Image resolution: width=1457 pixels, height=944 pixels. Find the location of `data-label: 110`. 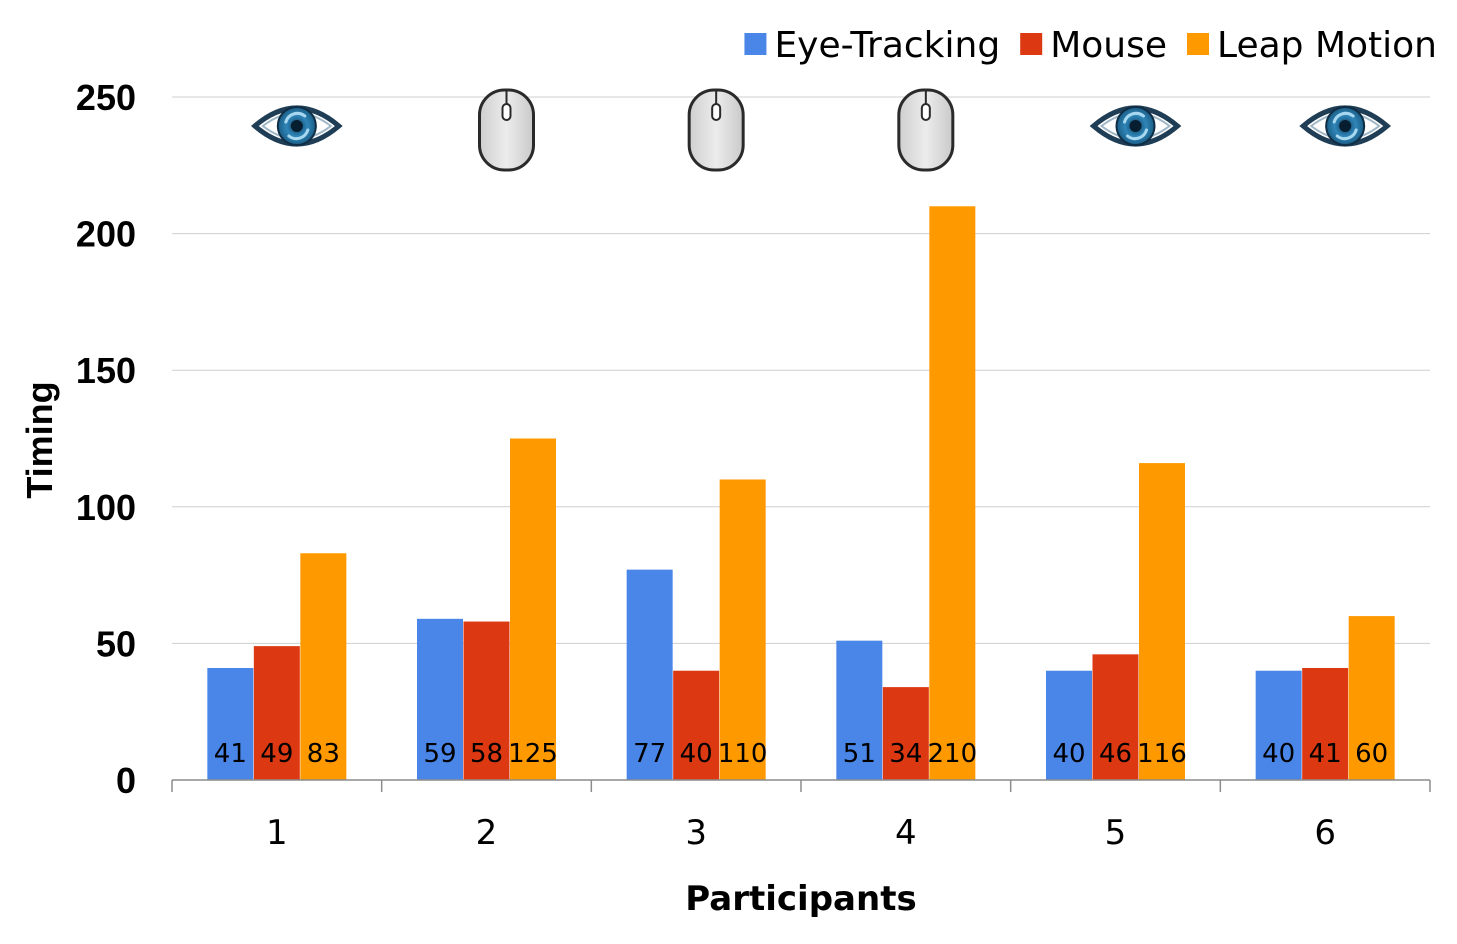

data-label: 110 is located at coordinates (743, 754).